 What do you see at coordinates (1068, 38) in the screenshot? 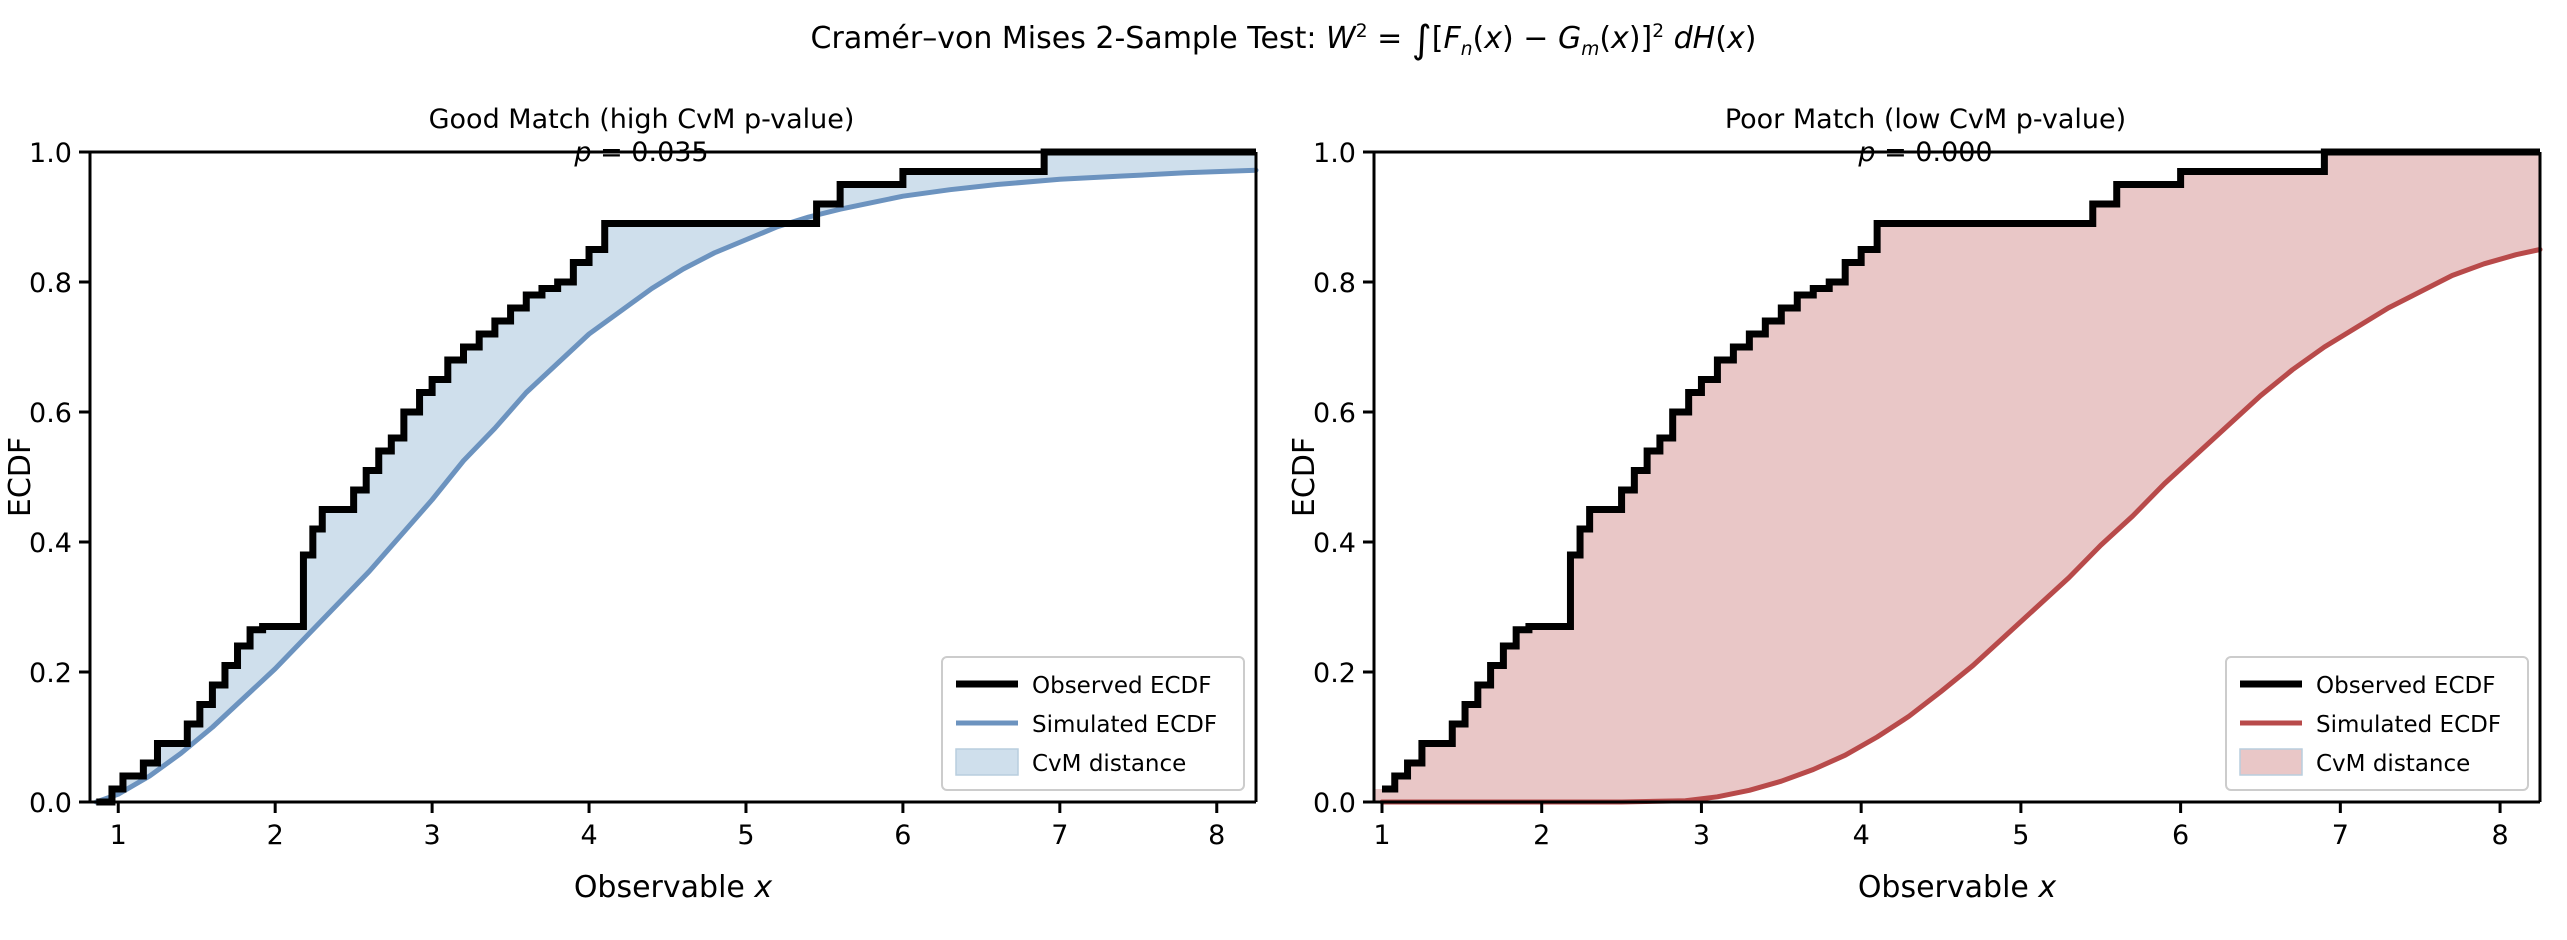
I see `suptitle-text: Cramér–von Mises 2-Sample Test:` at bounding box center [1068, 38].